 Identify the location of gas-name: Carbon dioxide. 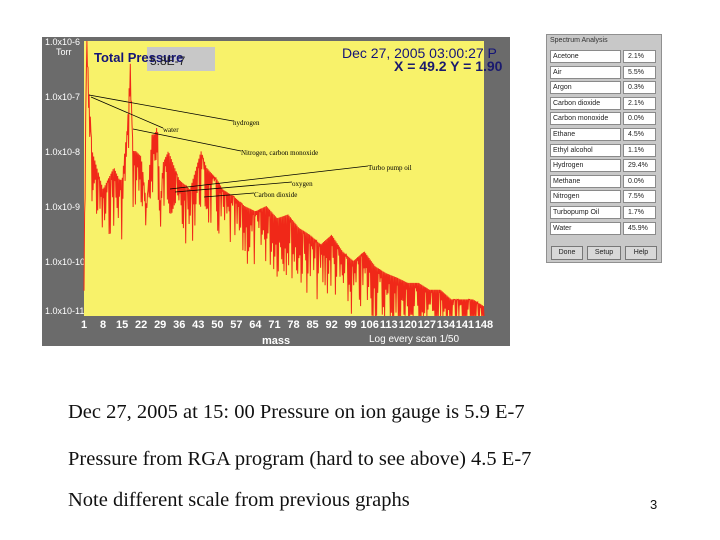
(585, 103).